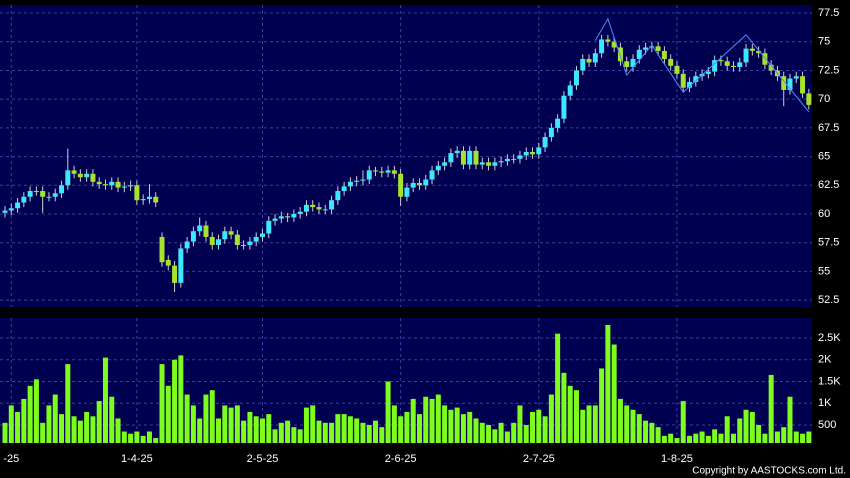  I want to click on copyright: Copyright by AASTOCKS.com Ltd., so click(769, 471).